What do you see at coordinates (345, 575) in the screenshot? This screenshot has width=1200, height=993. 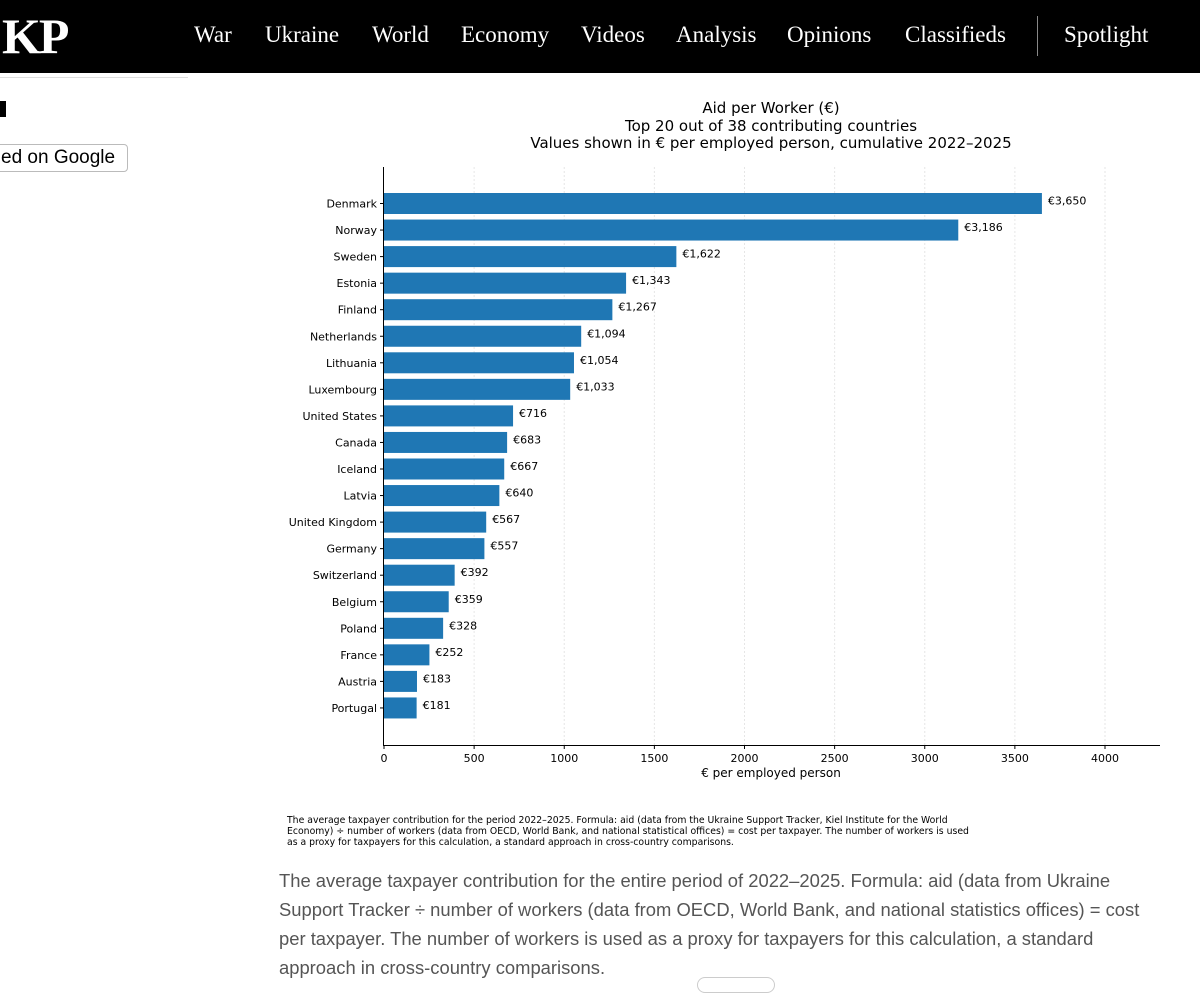 I see `category-label: Switzerland` at bounding box center [345, 575].